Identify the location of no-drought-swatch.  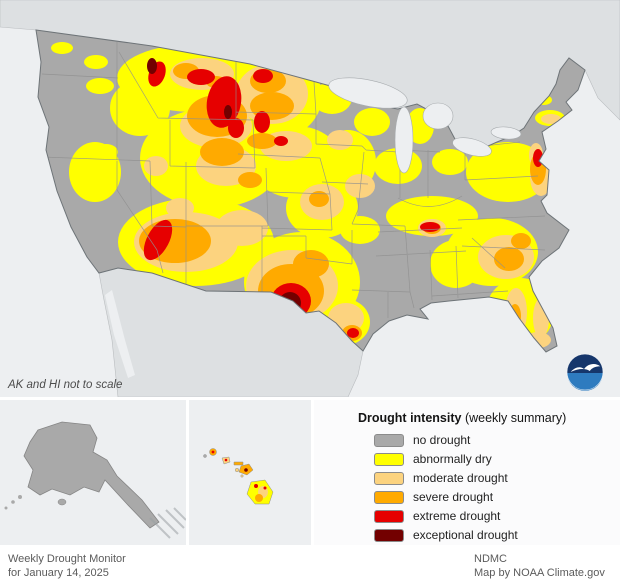
(389, 440).